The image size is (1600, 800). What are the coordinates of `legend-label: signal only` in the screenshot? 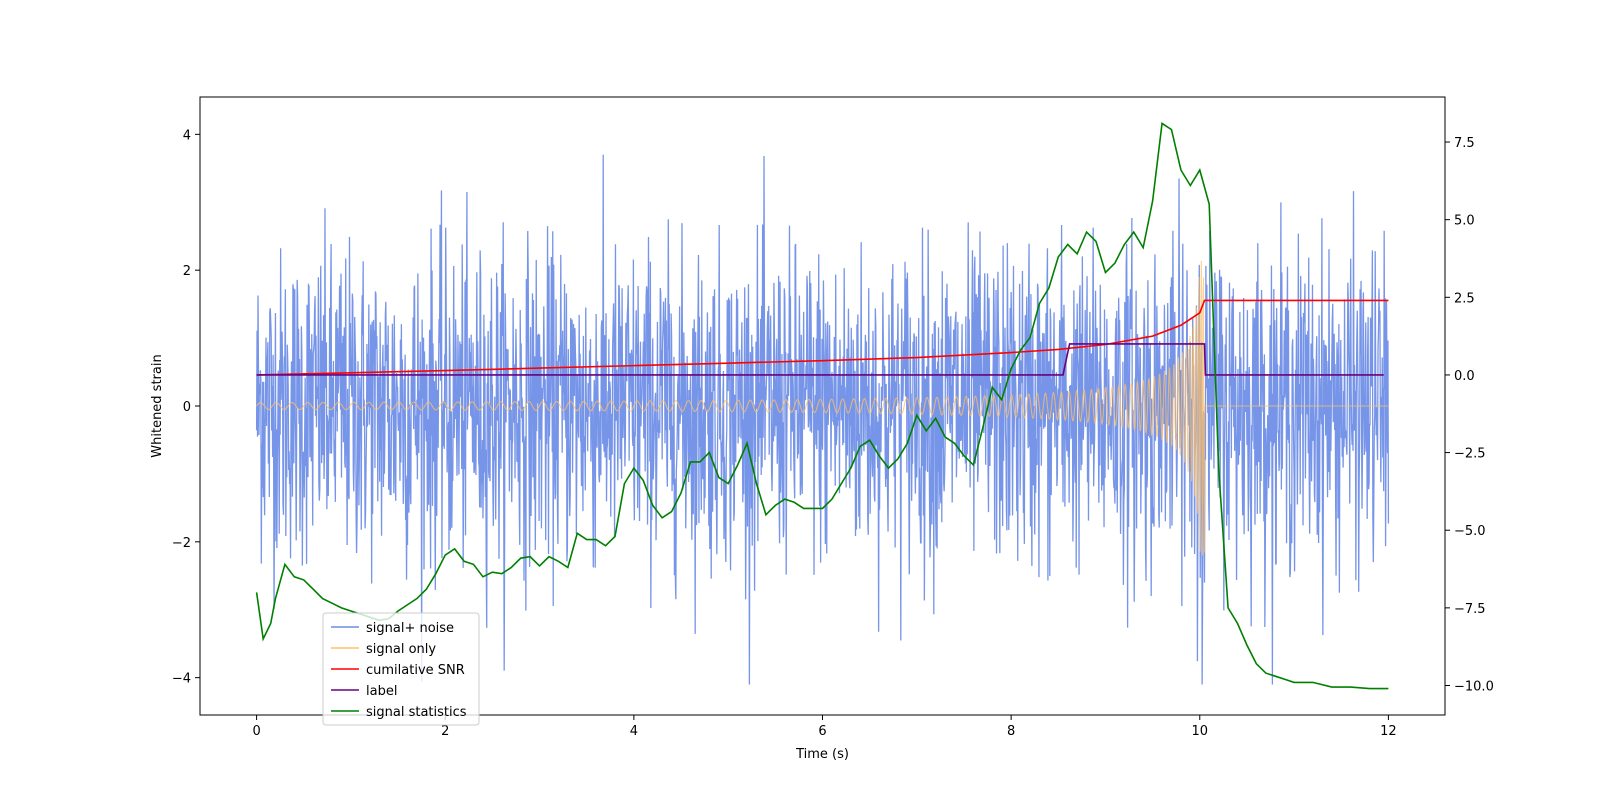 It's located at (401, 649).